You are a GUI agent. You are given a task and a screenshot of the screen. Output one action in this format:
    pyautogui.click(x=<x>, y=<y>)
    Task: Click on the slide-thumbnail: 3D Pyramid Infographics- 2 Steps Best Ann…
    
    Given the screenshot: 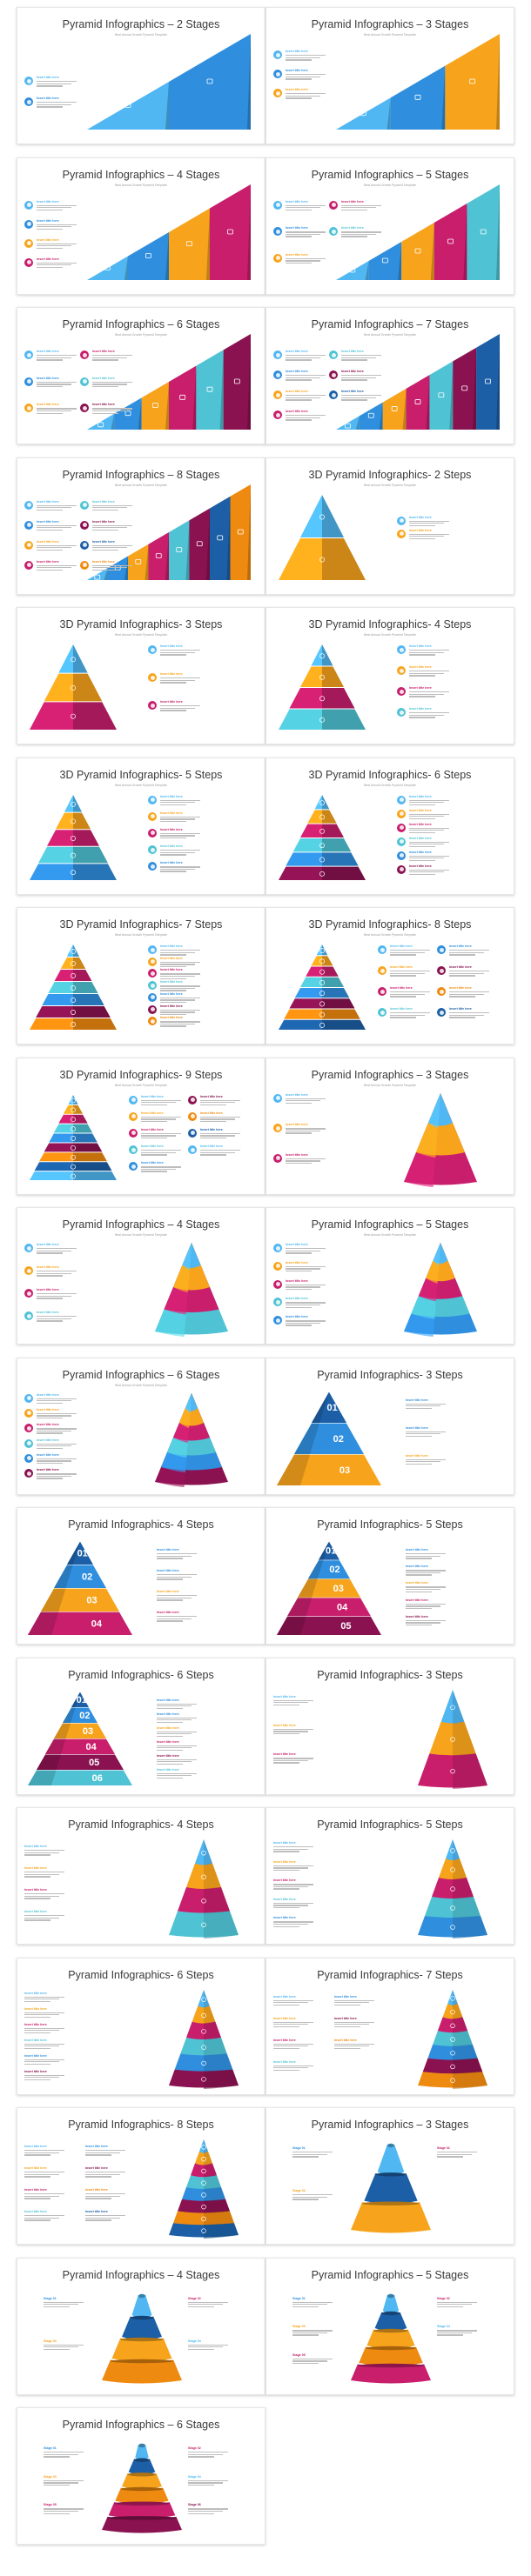 What is the action you would take?
    pyautogui.click(x=390, y=526)
    